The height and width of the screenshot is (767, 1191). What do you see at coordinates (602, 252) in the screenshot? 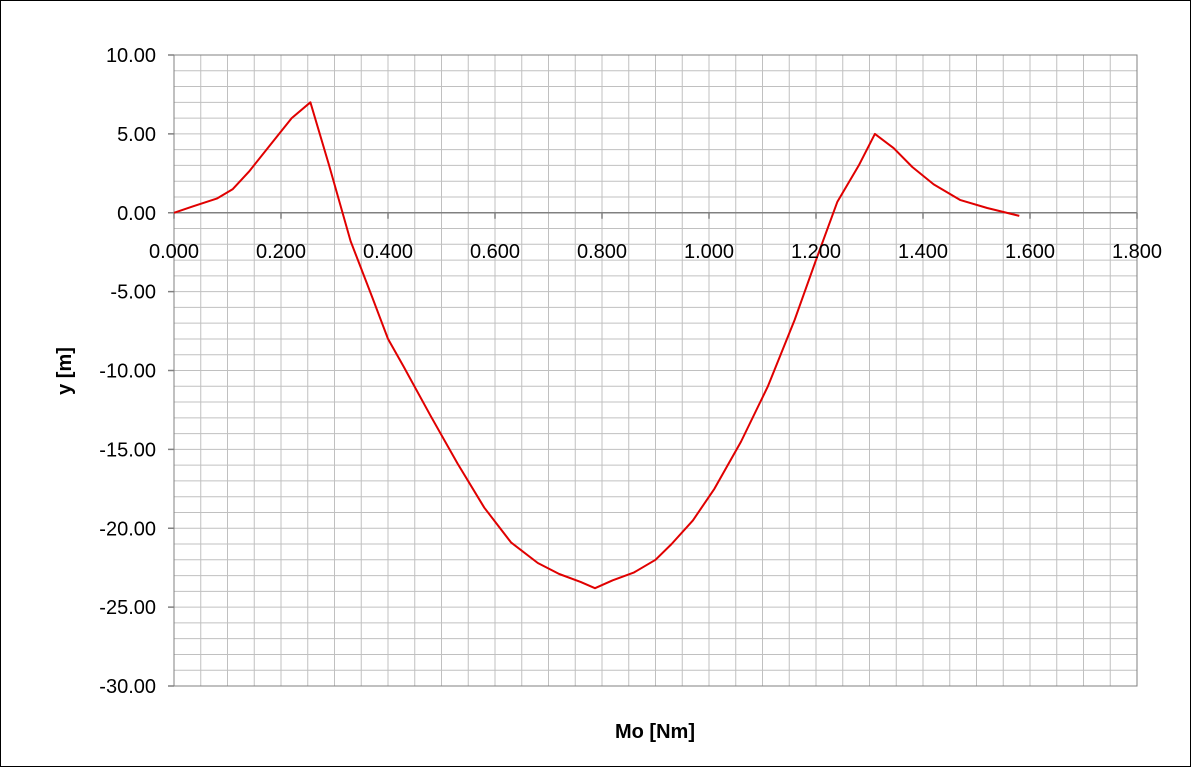
I see `x-tick-label: 0.800` at bounding box center [602, 252].